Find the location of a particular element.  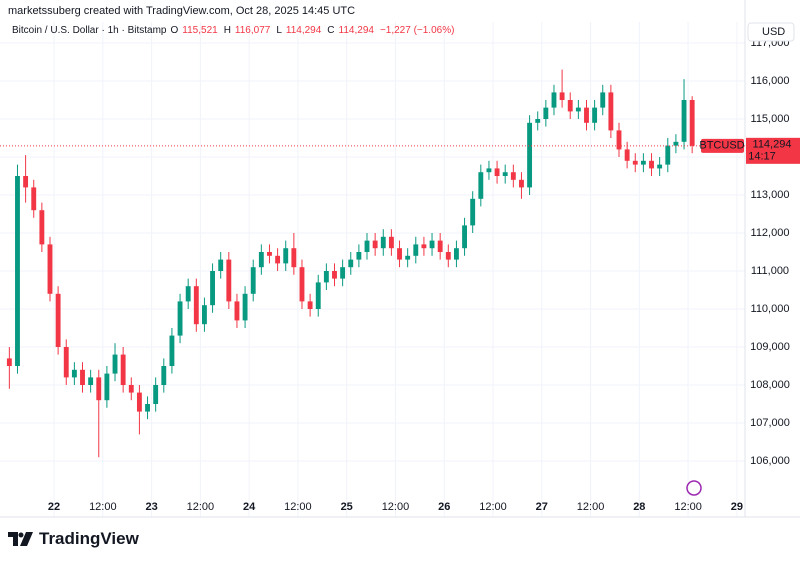

y-tick-label: 106,000 is located at coordinates (770, 461).